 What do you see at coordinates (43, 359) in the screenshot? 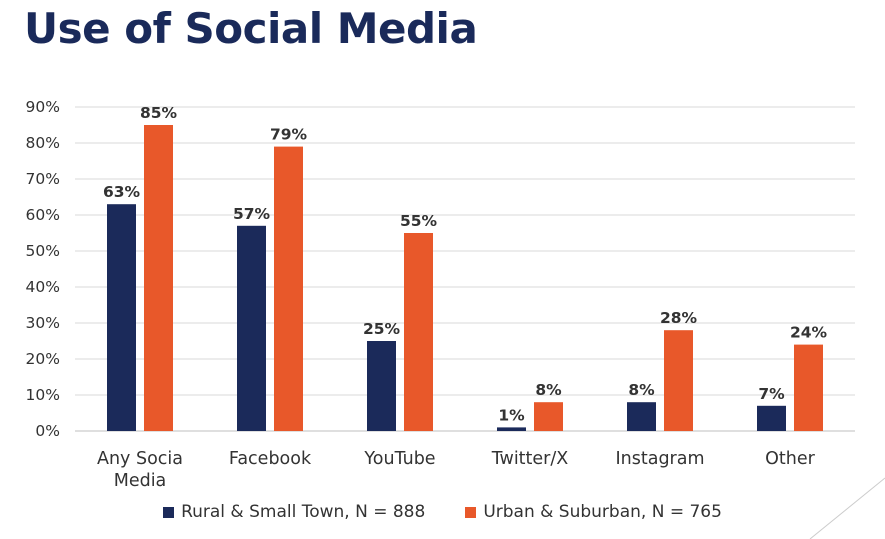
I see `y-tick-label: 20%` at bounding box center [43, 359].